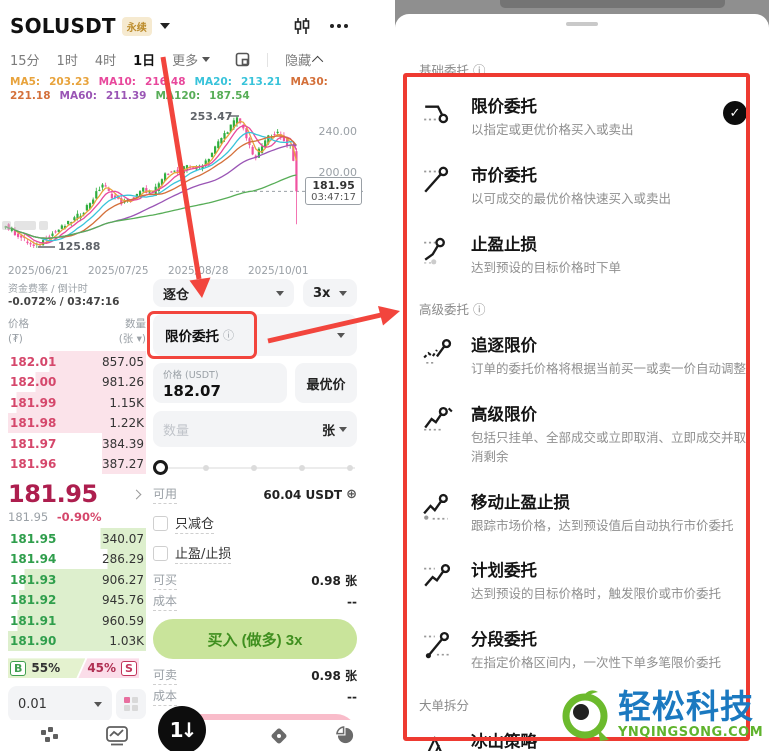 This screenshot has height=751, width=769. I want to click on order-type-item-限价委托: 限价委托 以指定或更优价格买入或卖出 ✓, so click(583, 115).